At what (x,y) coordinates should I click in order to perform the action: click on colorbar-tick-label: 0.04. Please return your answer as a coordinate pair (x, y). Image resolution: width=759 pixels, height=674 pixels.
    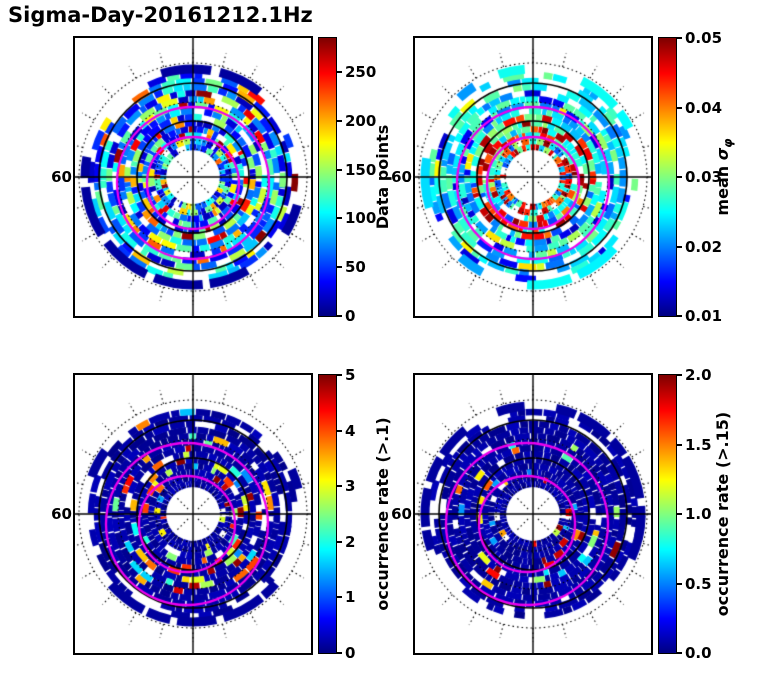
    Looking at the image, I should click on (704, 107).